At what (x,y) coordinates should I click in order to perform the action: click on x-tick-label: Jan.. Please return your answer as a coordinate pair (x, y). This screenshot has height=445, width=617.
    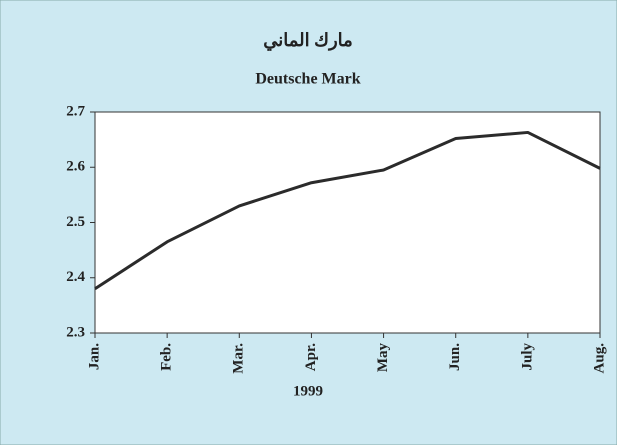
    Looking at the image, I should click on (94, 356).